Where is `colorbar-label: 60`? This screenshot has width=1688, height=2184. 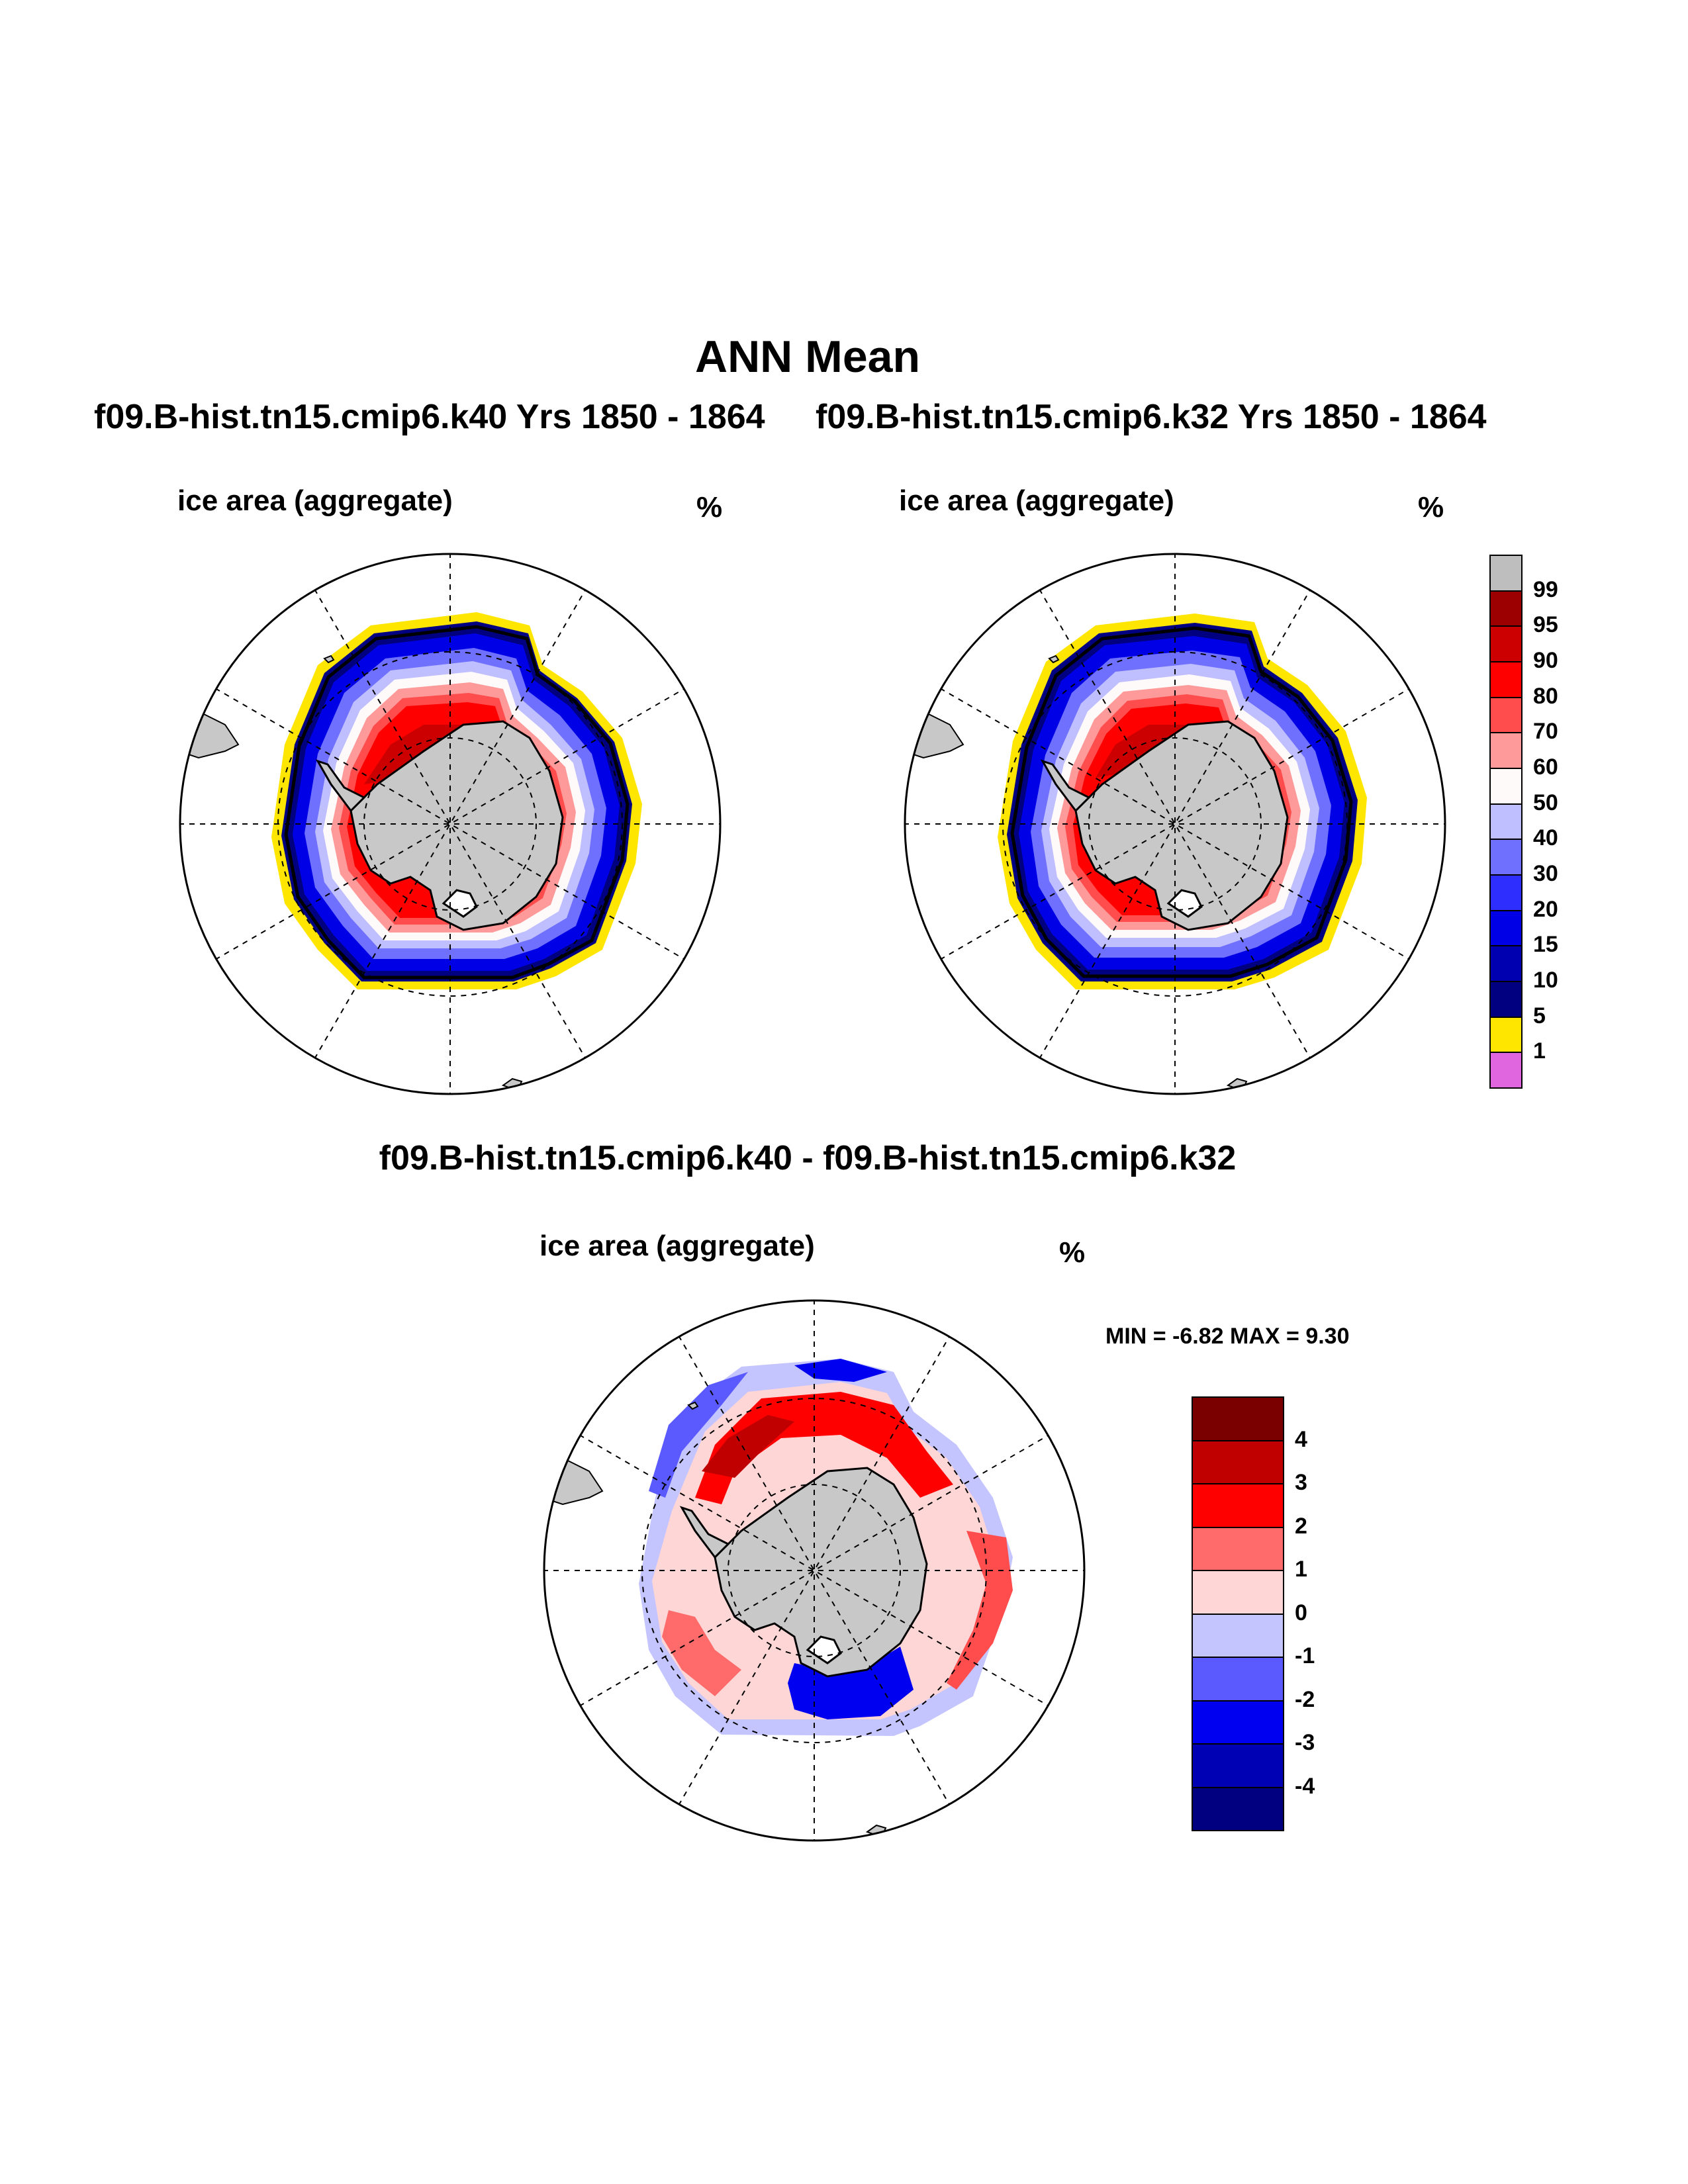 colorbar-label: 60 is located at coordinates (1545, 767).